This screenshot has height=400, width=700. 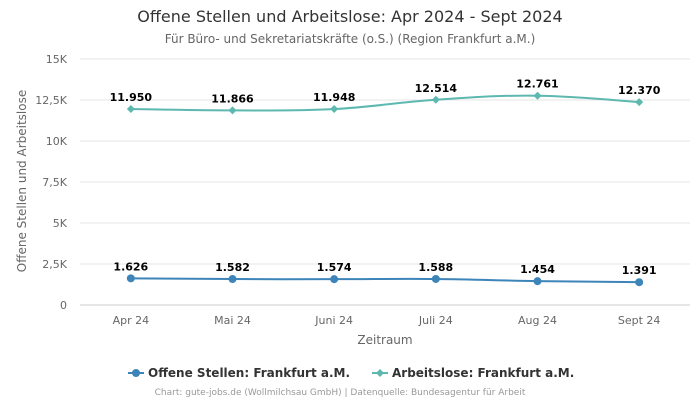 What do you see at coordinates (232, 267) in the screenshot?
I see `series-0-data-label: 1.582` at bounding box center [232, 267].